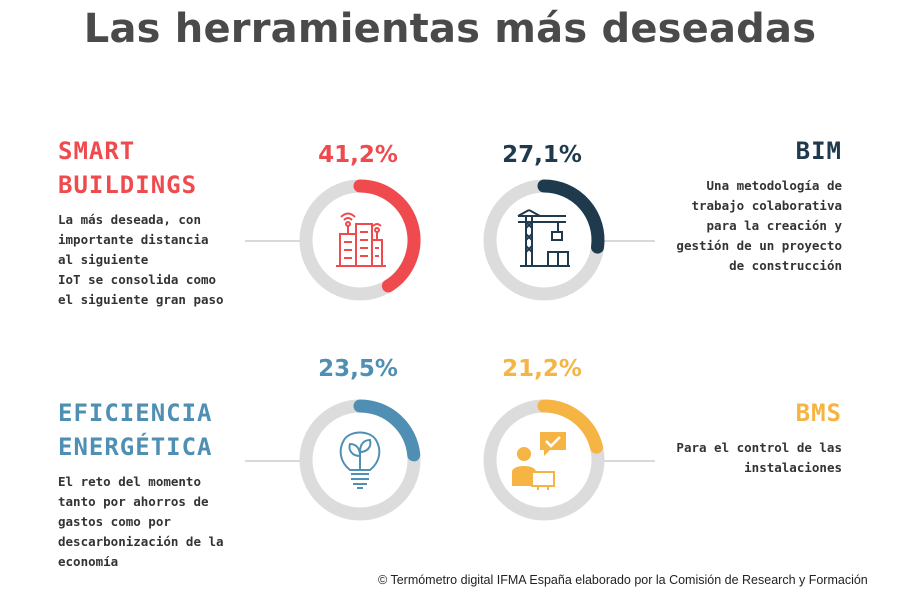 Image resolution: width=900 pixels, height=600 pixels. I want to click on bms-heading: BMS, so click(819, 413).